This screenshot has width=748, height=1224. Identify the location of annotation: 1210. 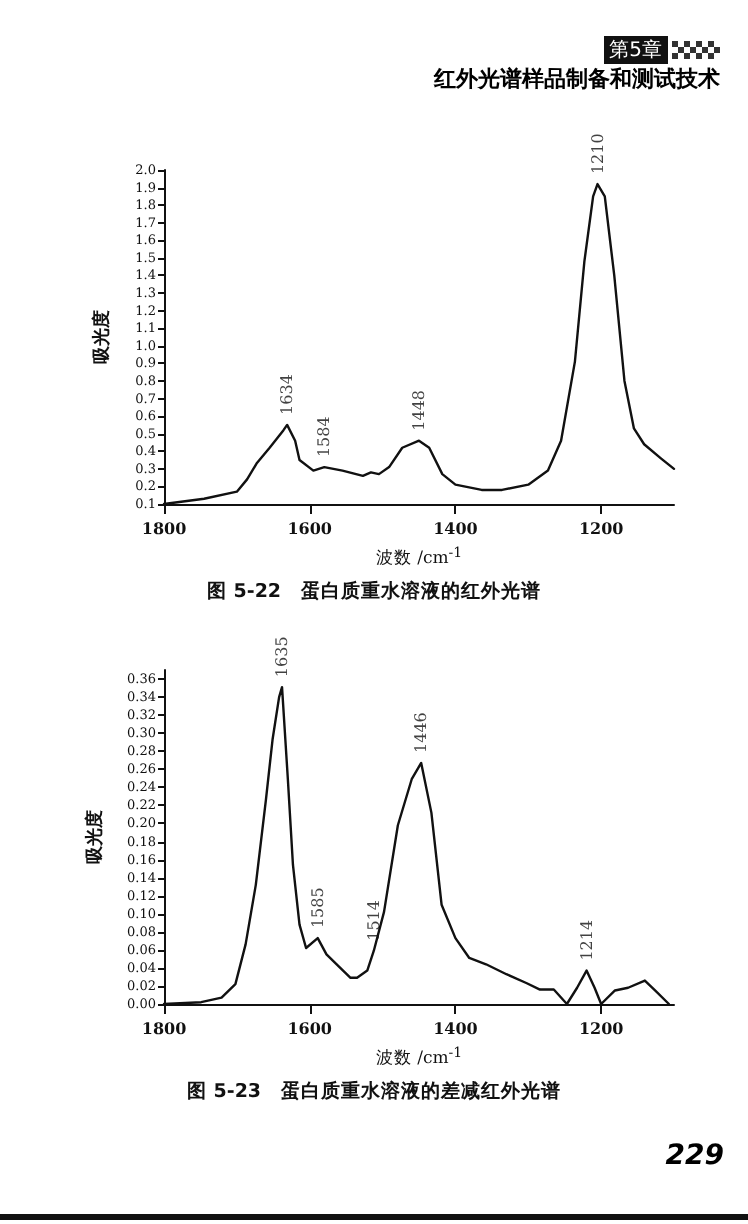
(597, 154).